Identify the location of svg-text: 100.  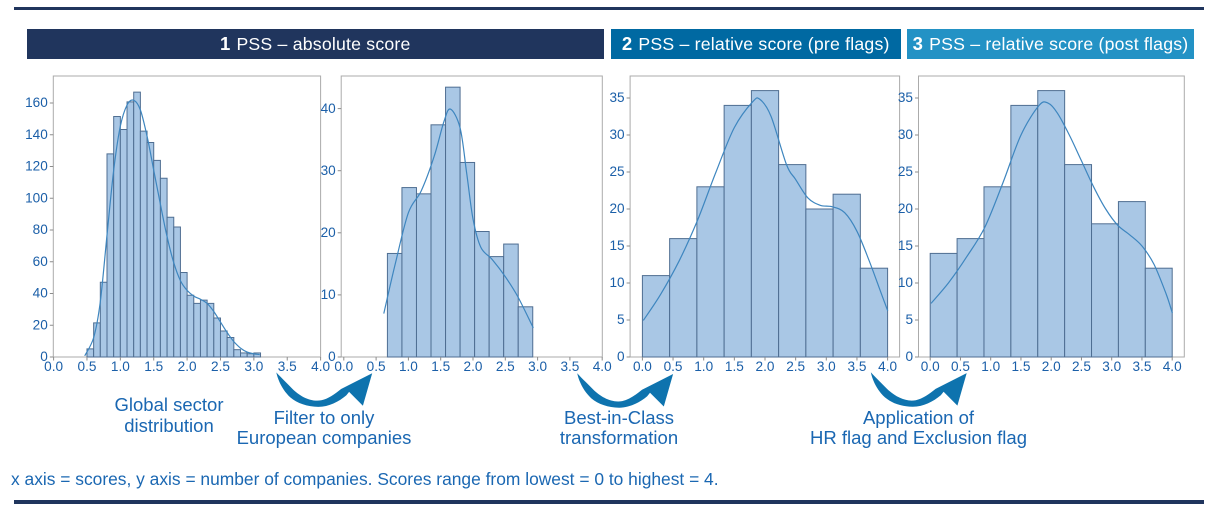
(36, 197).